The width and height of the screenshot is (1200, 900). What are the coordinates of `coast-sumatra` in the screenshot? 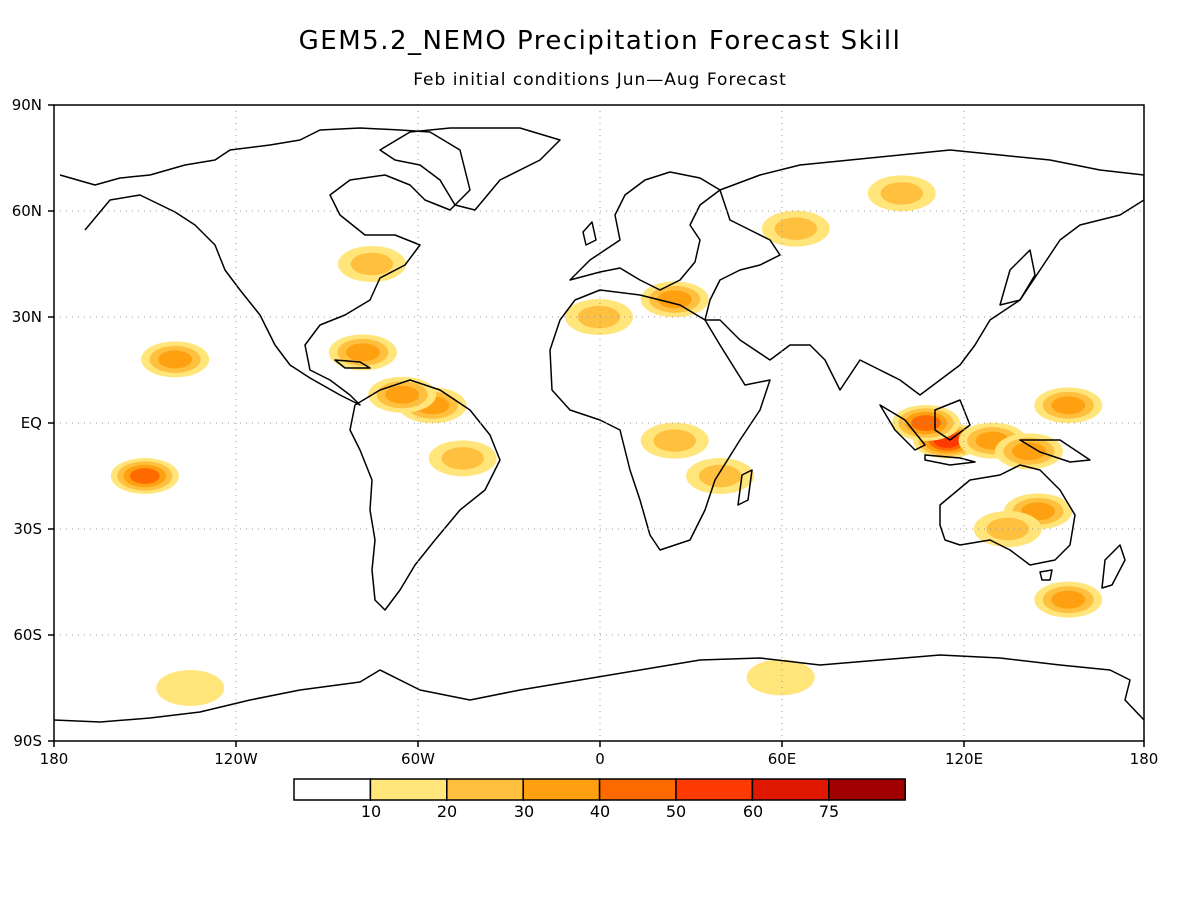 It's located at (902, 427).